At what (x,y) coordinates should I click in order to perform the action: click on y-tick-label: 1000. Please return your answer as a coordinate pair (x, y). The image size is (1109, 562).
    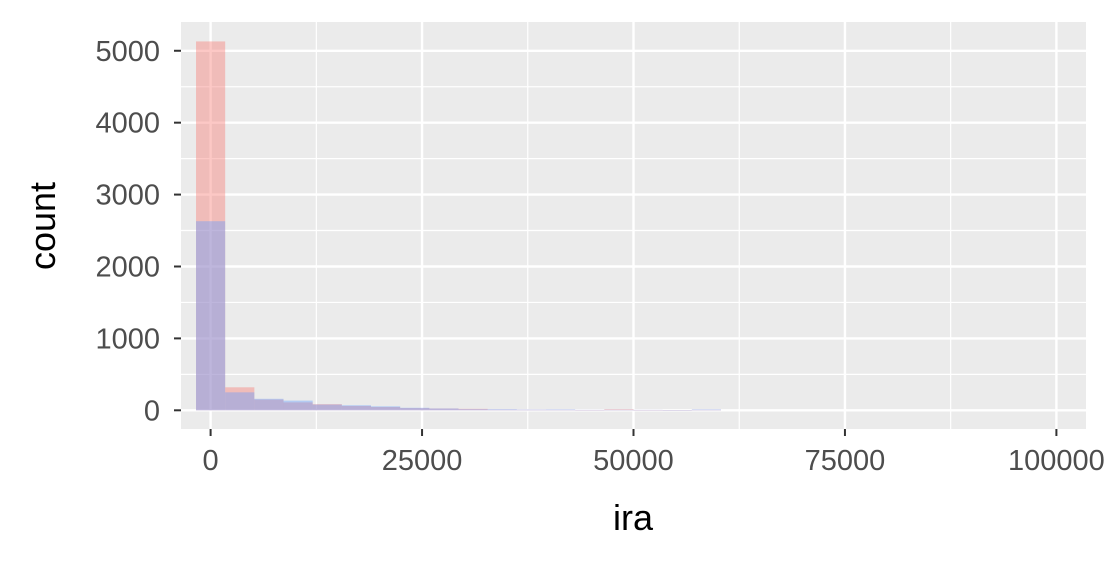
    Looking at the image, I should click on (127, 339).